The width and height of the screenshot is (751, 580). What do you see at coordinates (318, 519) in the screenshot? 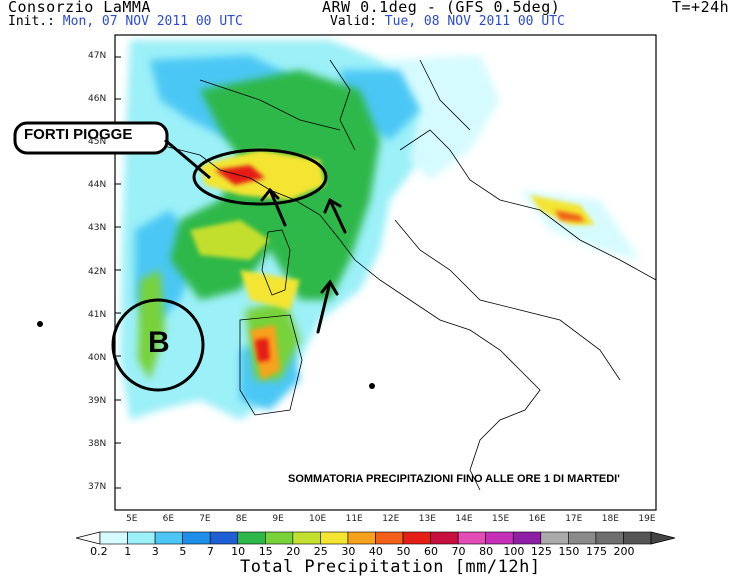
I see `lon-tick-label: 10E` at bounding box center [318, 519].